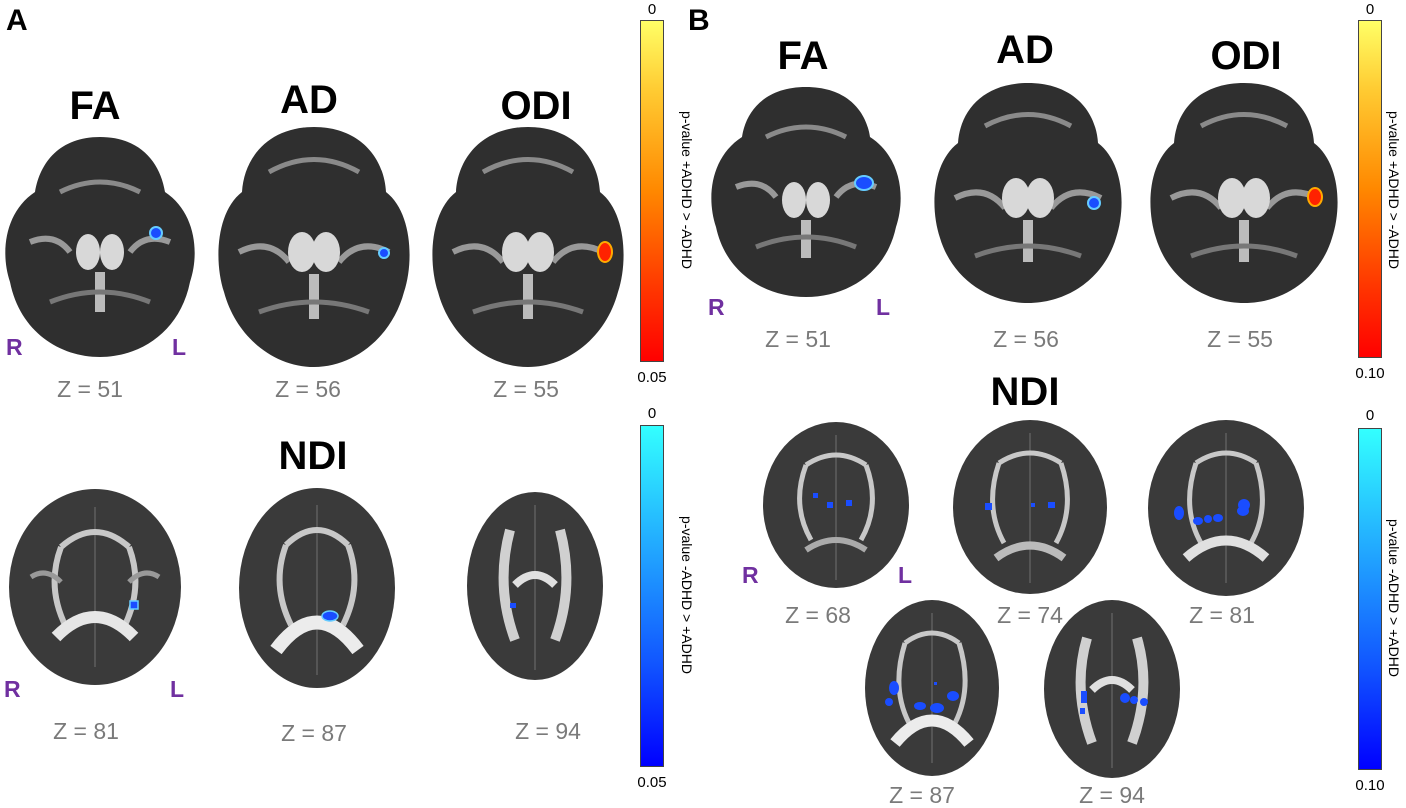 Image resolution: width=1406 pixels, height=808 pixels. Describe the element at coordinates (652, 596) in the screenshot. I see `panel-a-cool-colorbar` at that location.